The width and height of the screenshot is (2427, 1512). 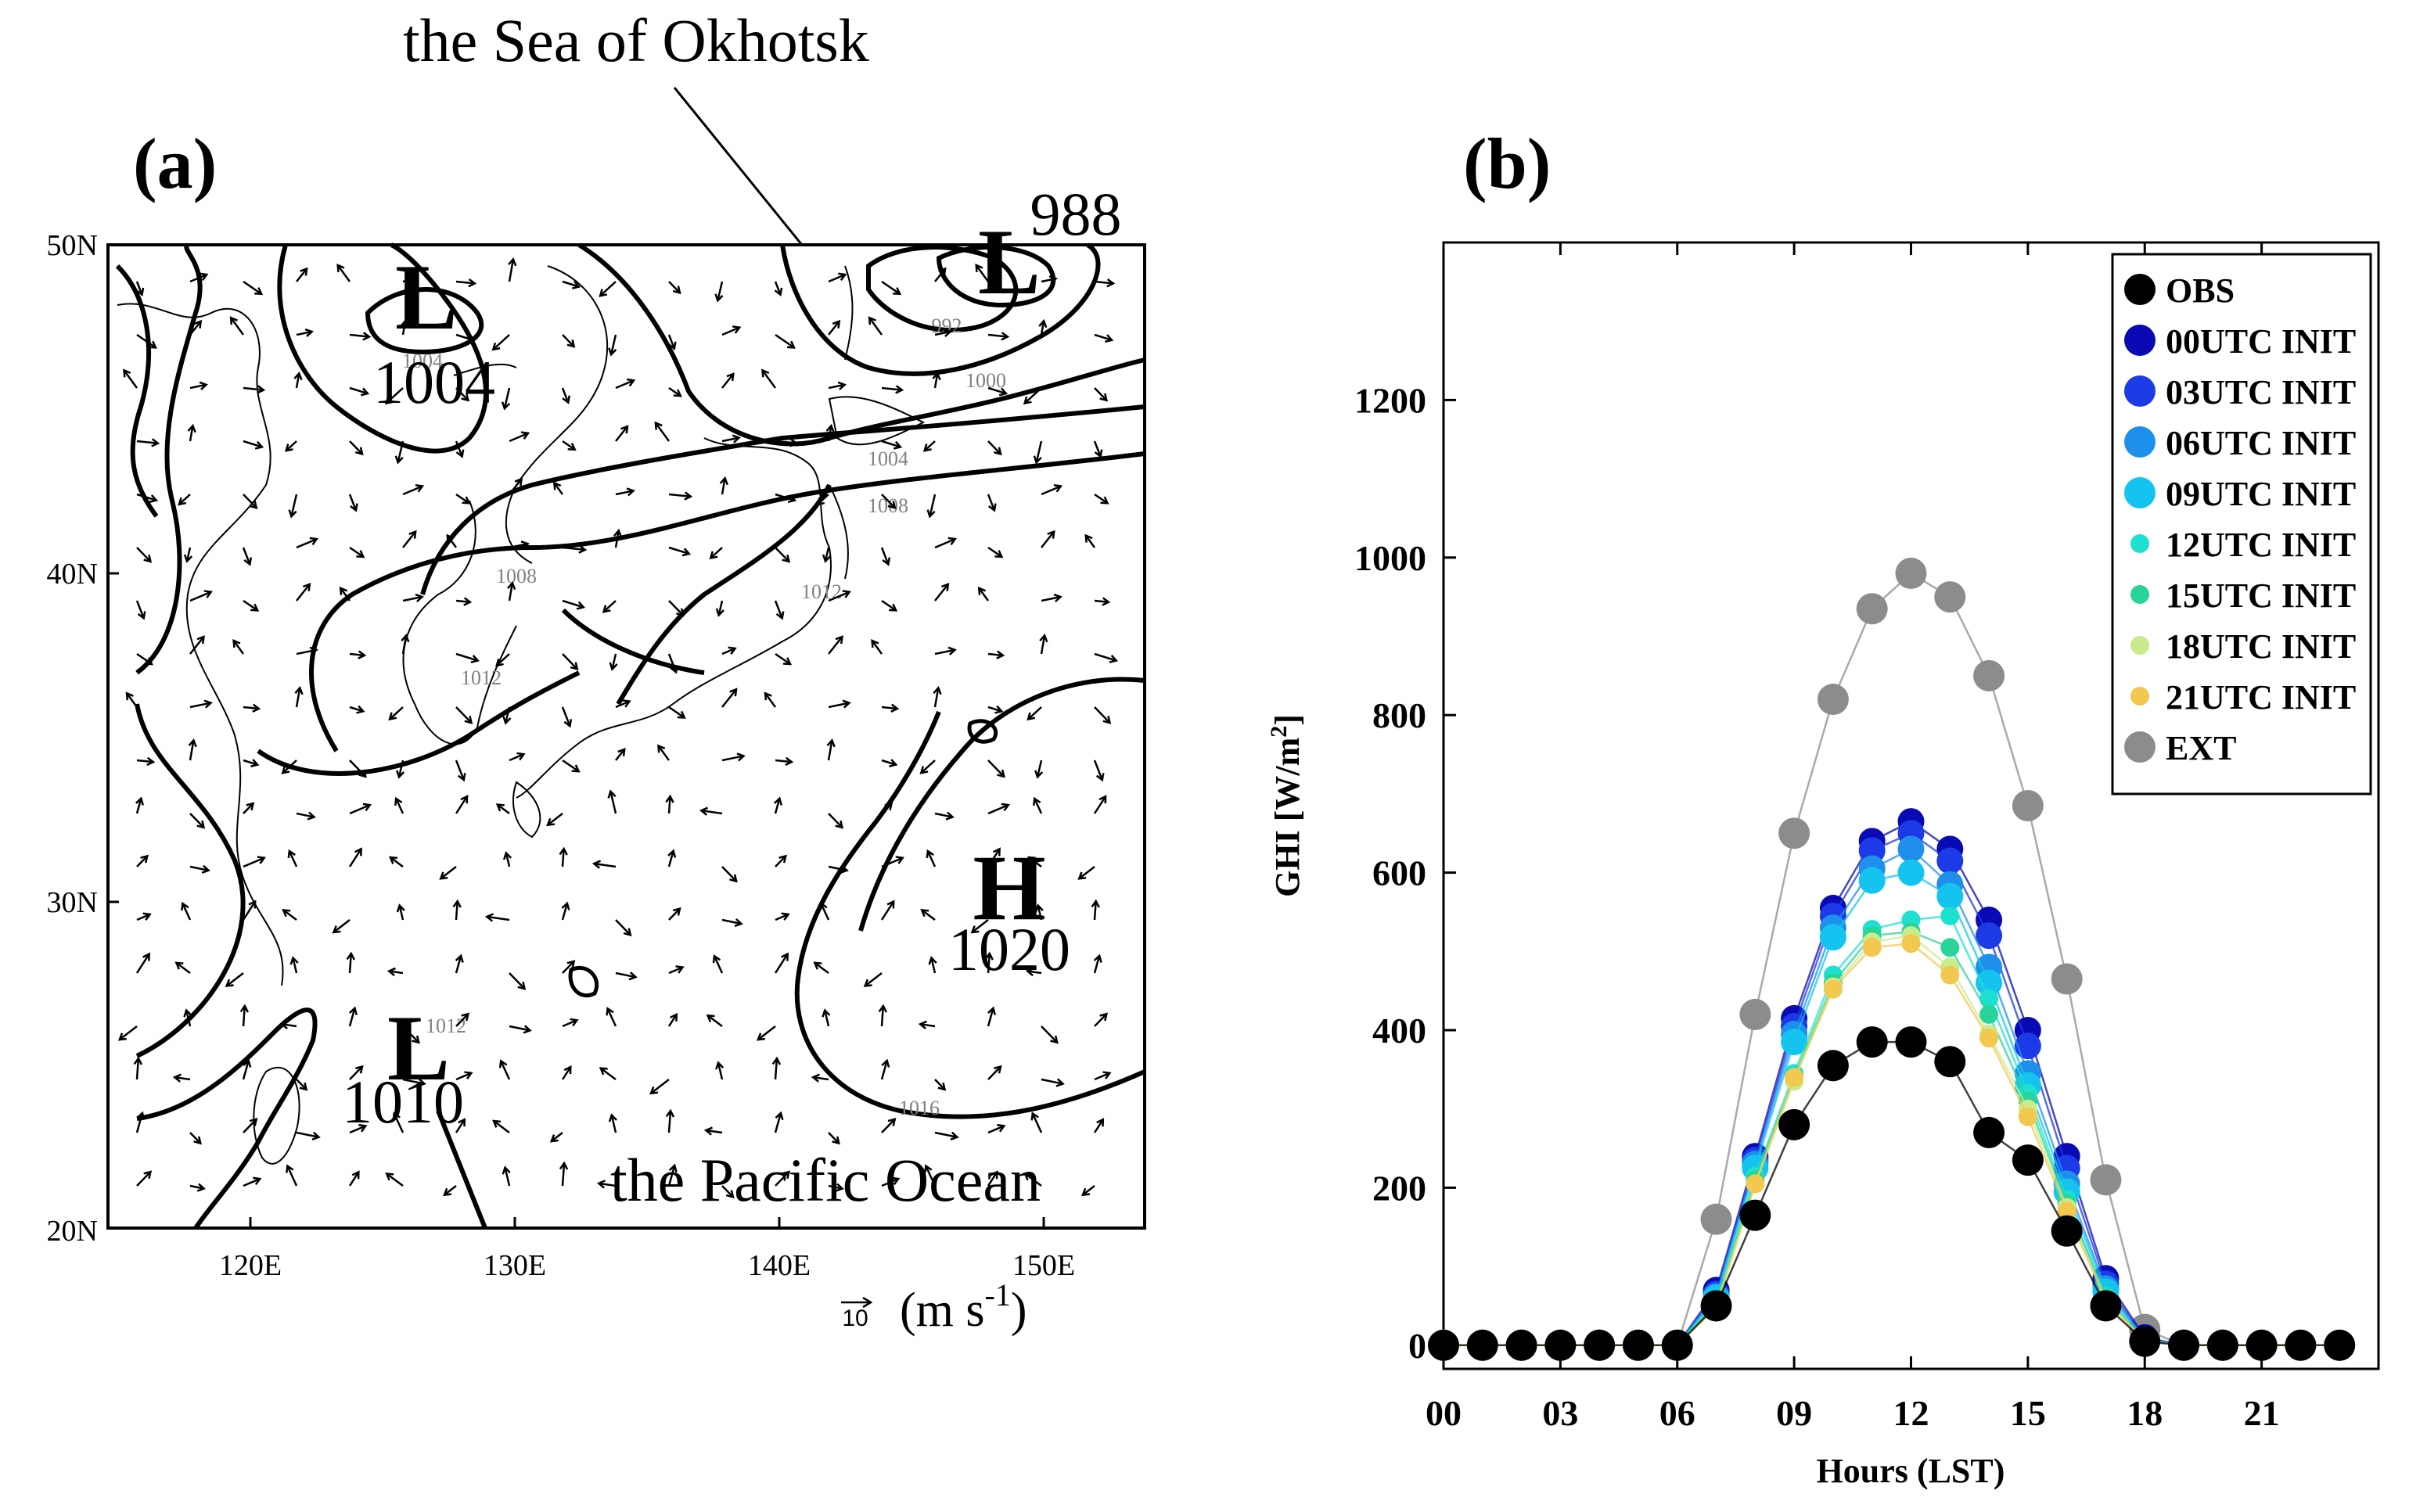 What do you see at coordinates (1911, 1471) in the screenshot?
I see `x-axis-label: Hours (LST)` at bounding box center [1911, 1471].